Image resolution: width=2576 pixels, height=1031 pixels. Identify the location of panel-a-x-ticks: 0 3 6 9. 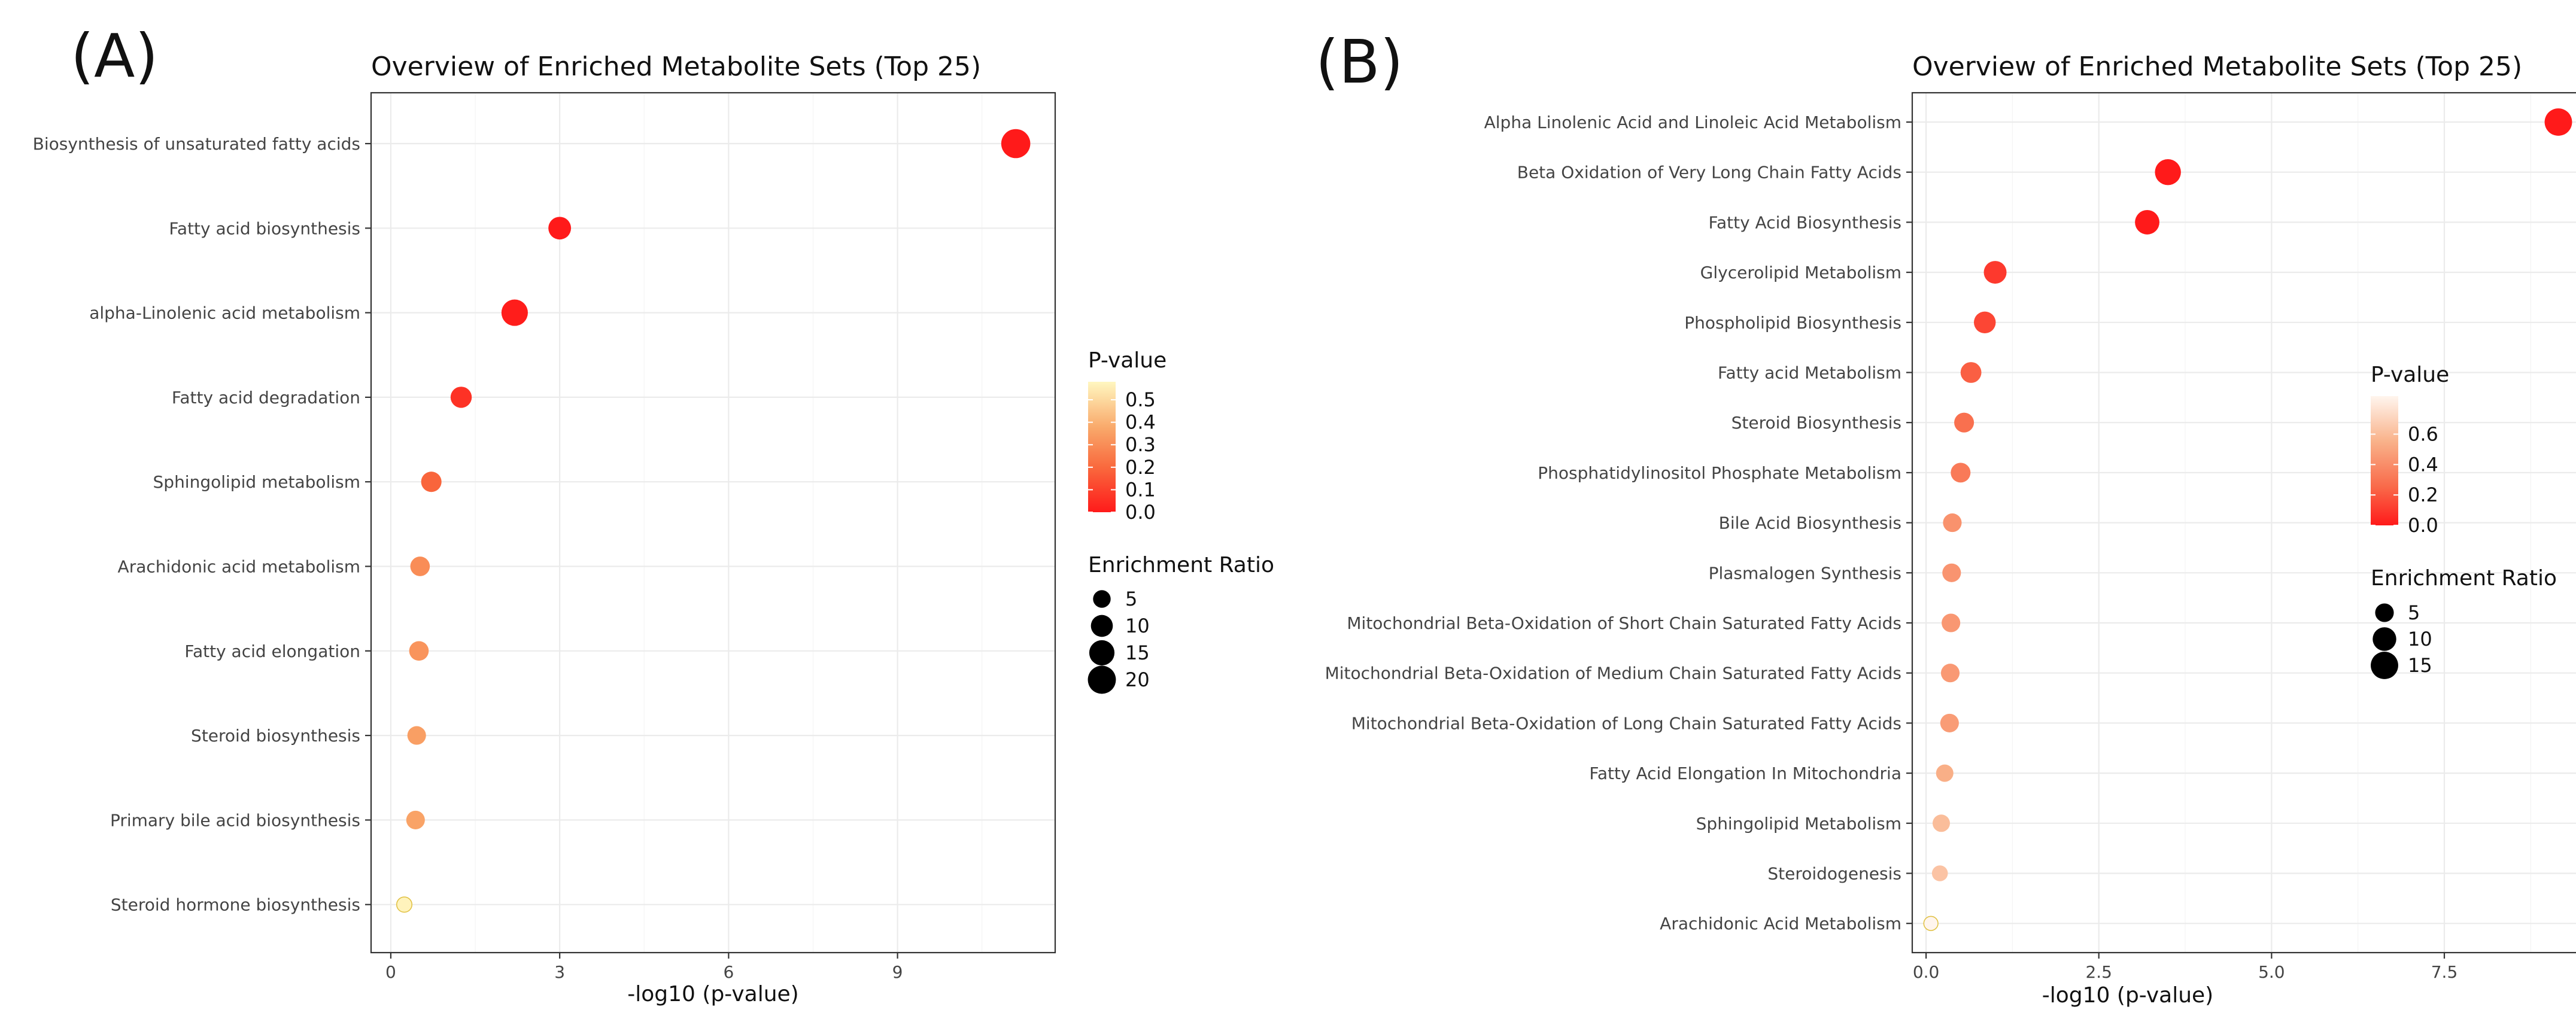
(644, 967).